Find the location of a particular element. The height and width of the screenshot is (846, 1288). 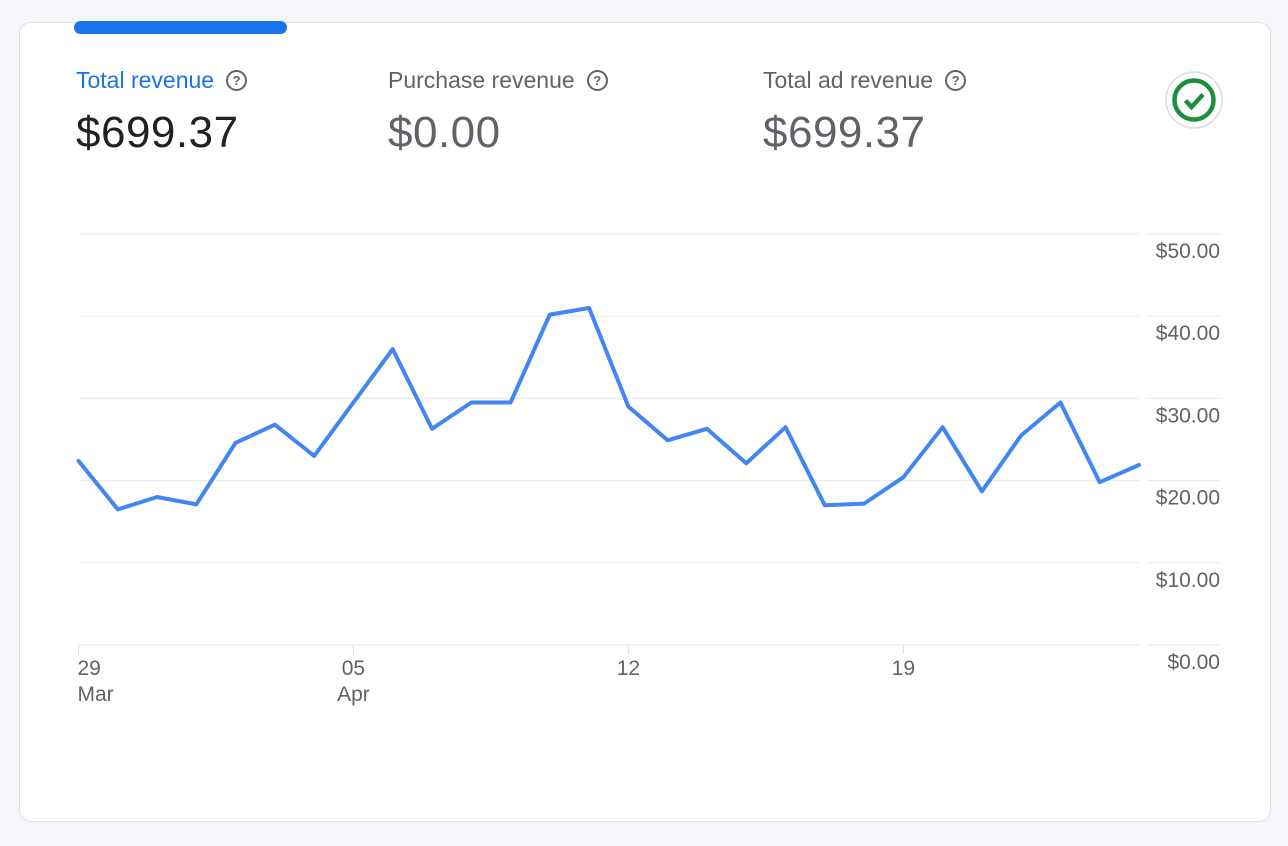

y-axis-label: $20.00 is located at coordinates (1188, 498).